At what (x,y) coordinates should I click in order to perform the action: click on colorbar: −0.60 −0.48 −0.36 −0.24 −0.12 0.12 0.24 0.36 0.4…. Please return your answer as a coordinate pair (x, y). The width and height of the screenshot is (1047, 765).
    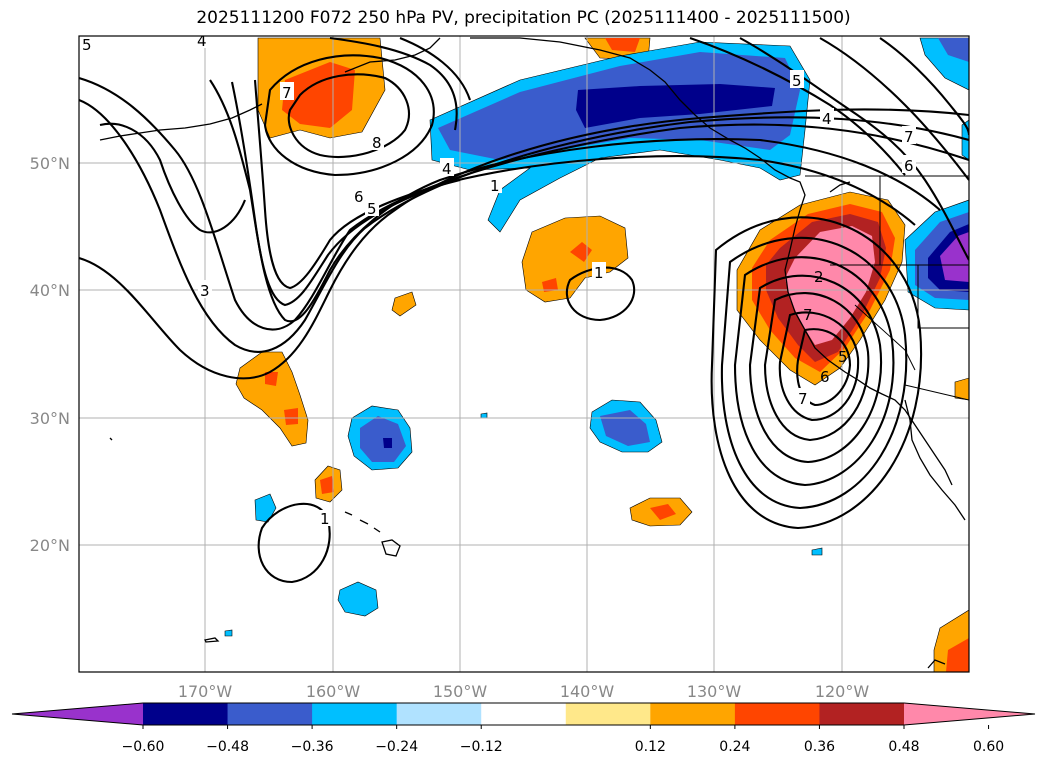
    Looking at the image, I should click on (523, 728).